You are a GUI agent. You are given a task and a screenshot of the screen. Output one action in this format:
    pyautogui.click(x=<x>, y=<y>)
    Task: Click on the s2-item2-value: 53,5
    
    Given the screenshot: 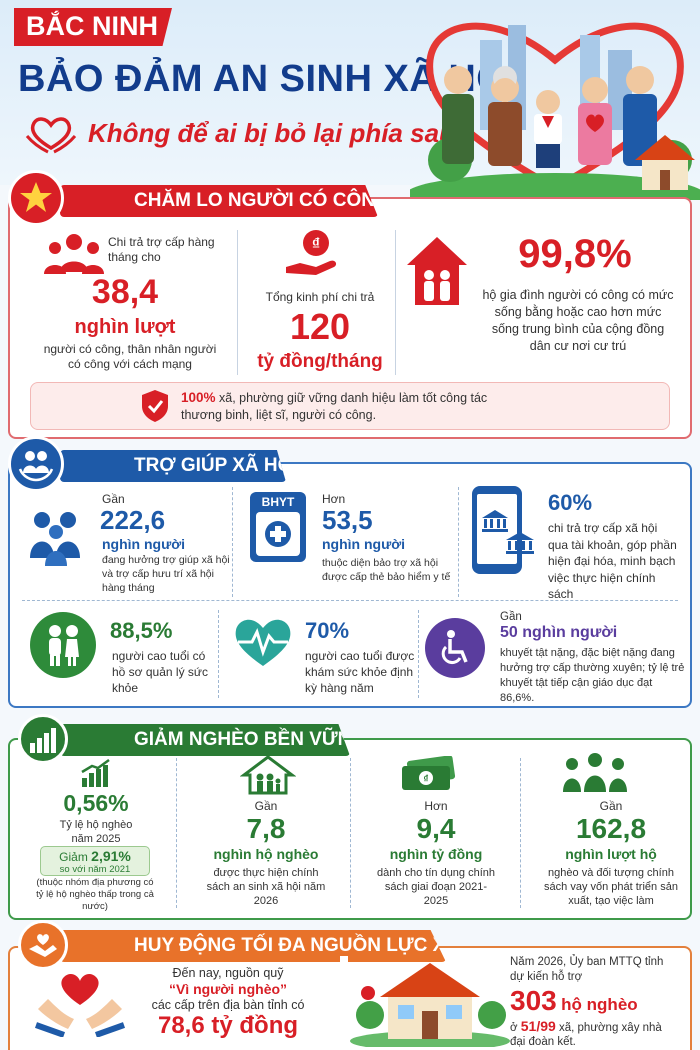 What is the action you would take?
    pyautogui.click(x=347, y=520)
    